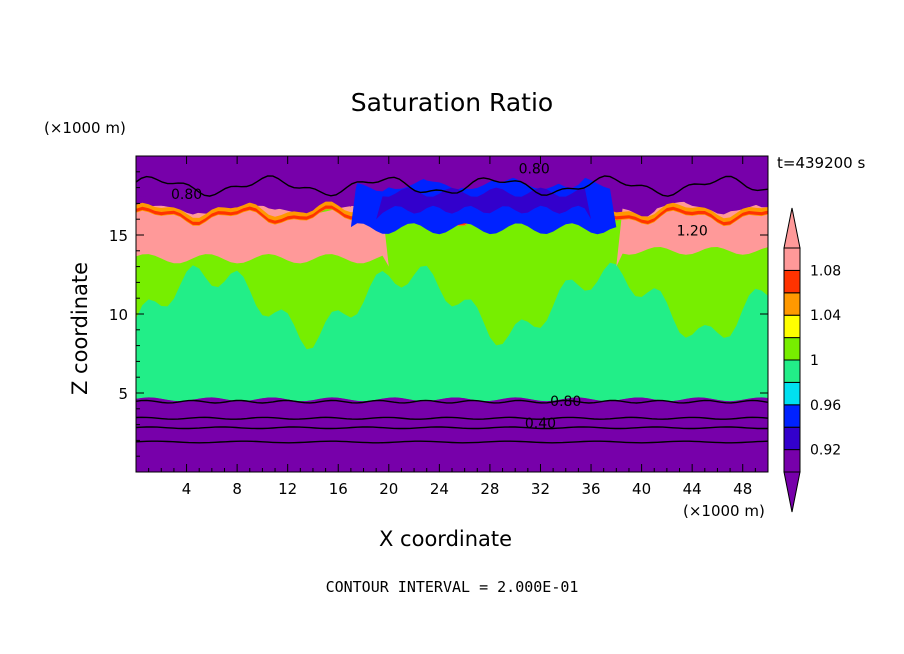 This screenshot has height=654, width=904. What do you see at coordinates (237, 489) in the screenshot?
I see `x-tick-label: 8` at bounding box center [237, 489].